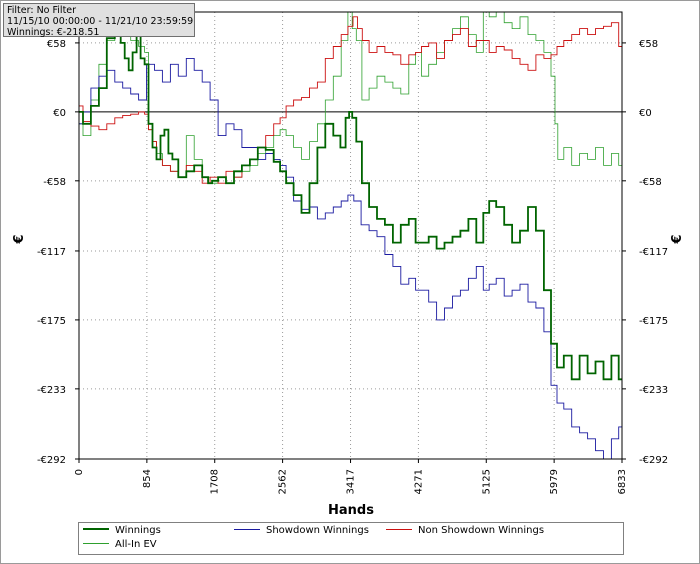  I want to click on filter-text: Filter: No Filter, so click(42, 10).